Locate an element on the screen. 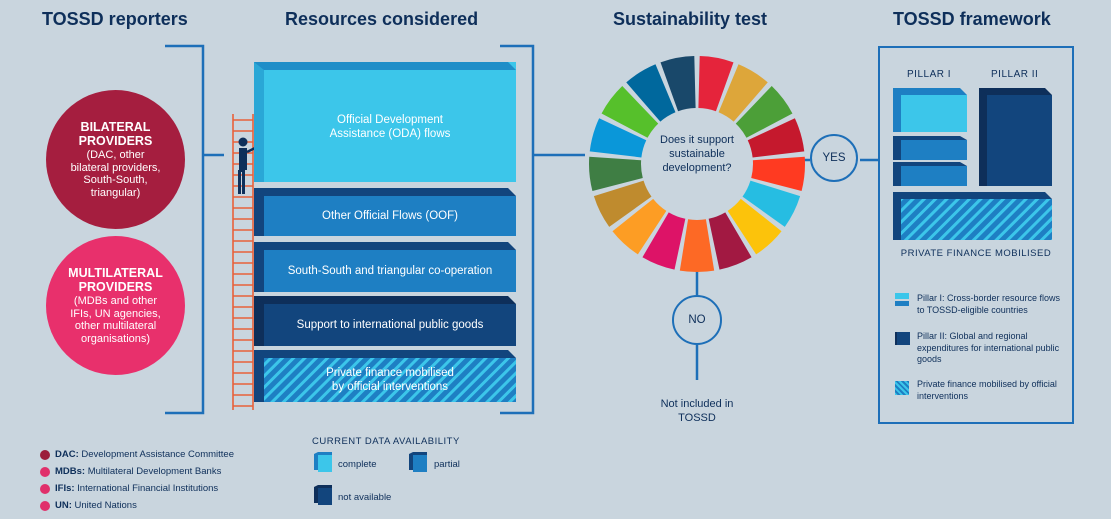 Image resolution: width=1111 pixels, height=519 pixels. mdbs-dot is located at coordinates (45, 471).